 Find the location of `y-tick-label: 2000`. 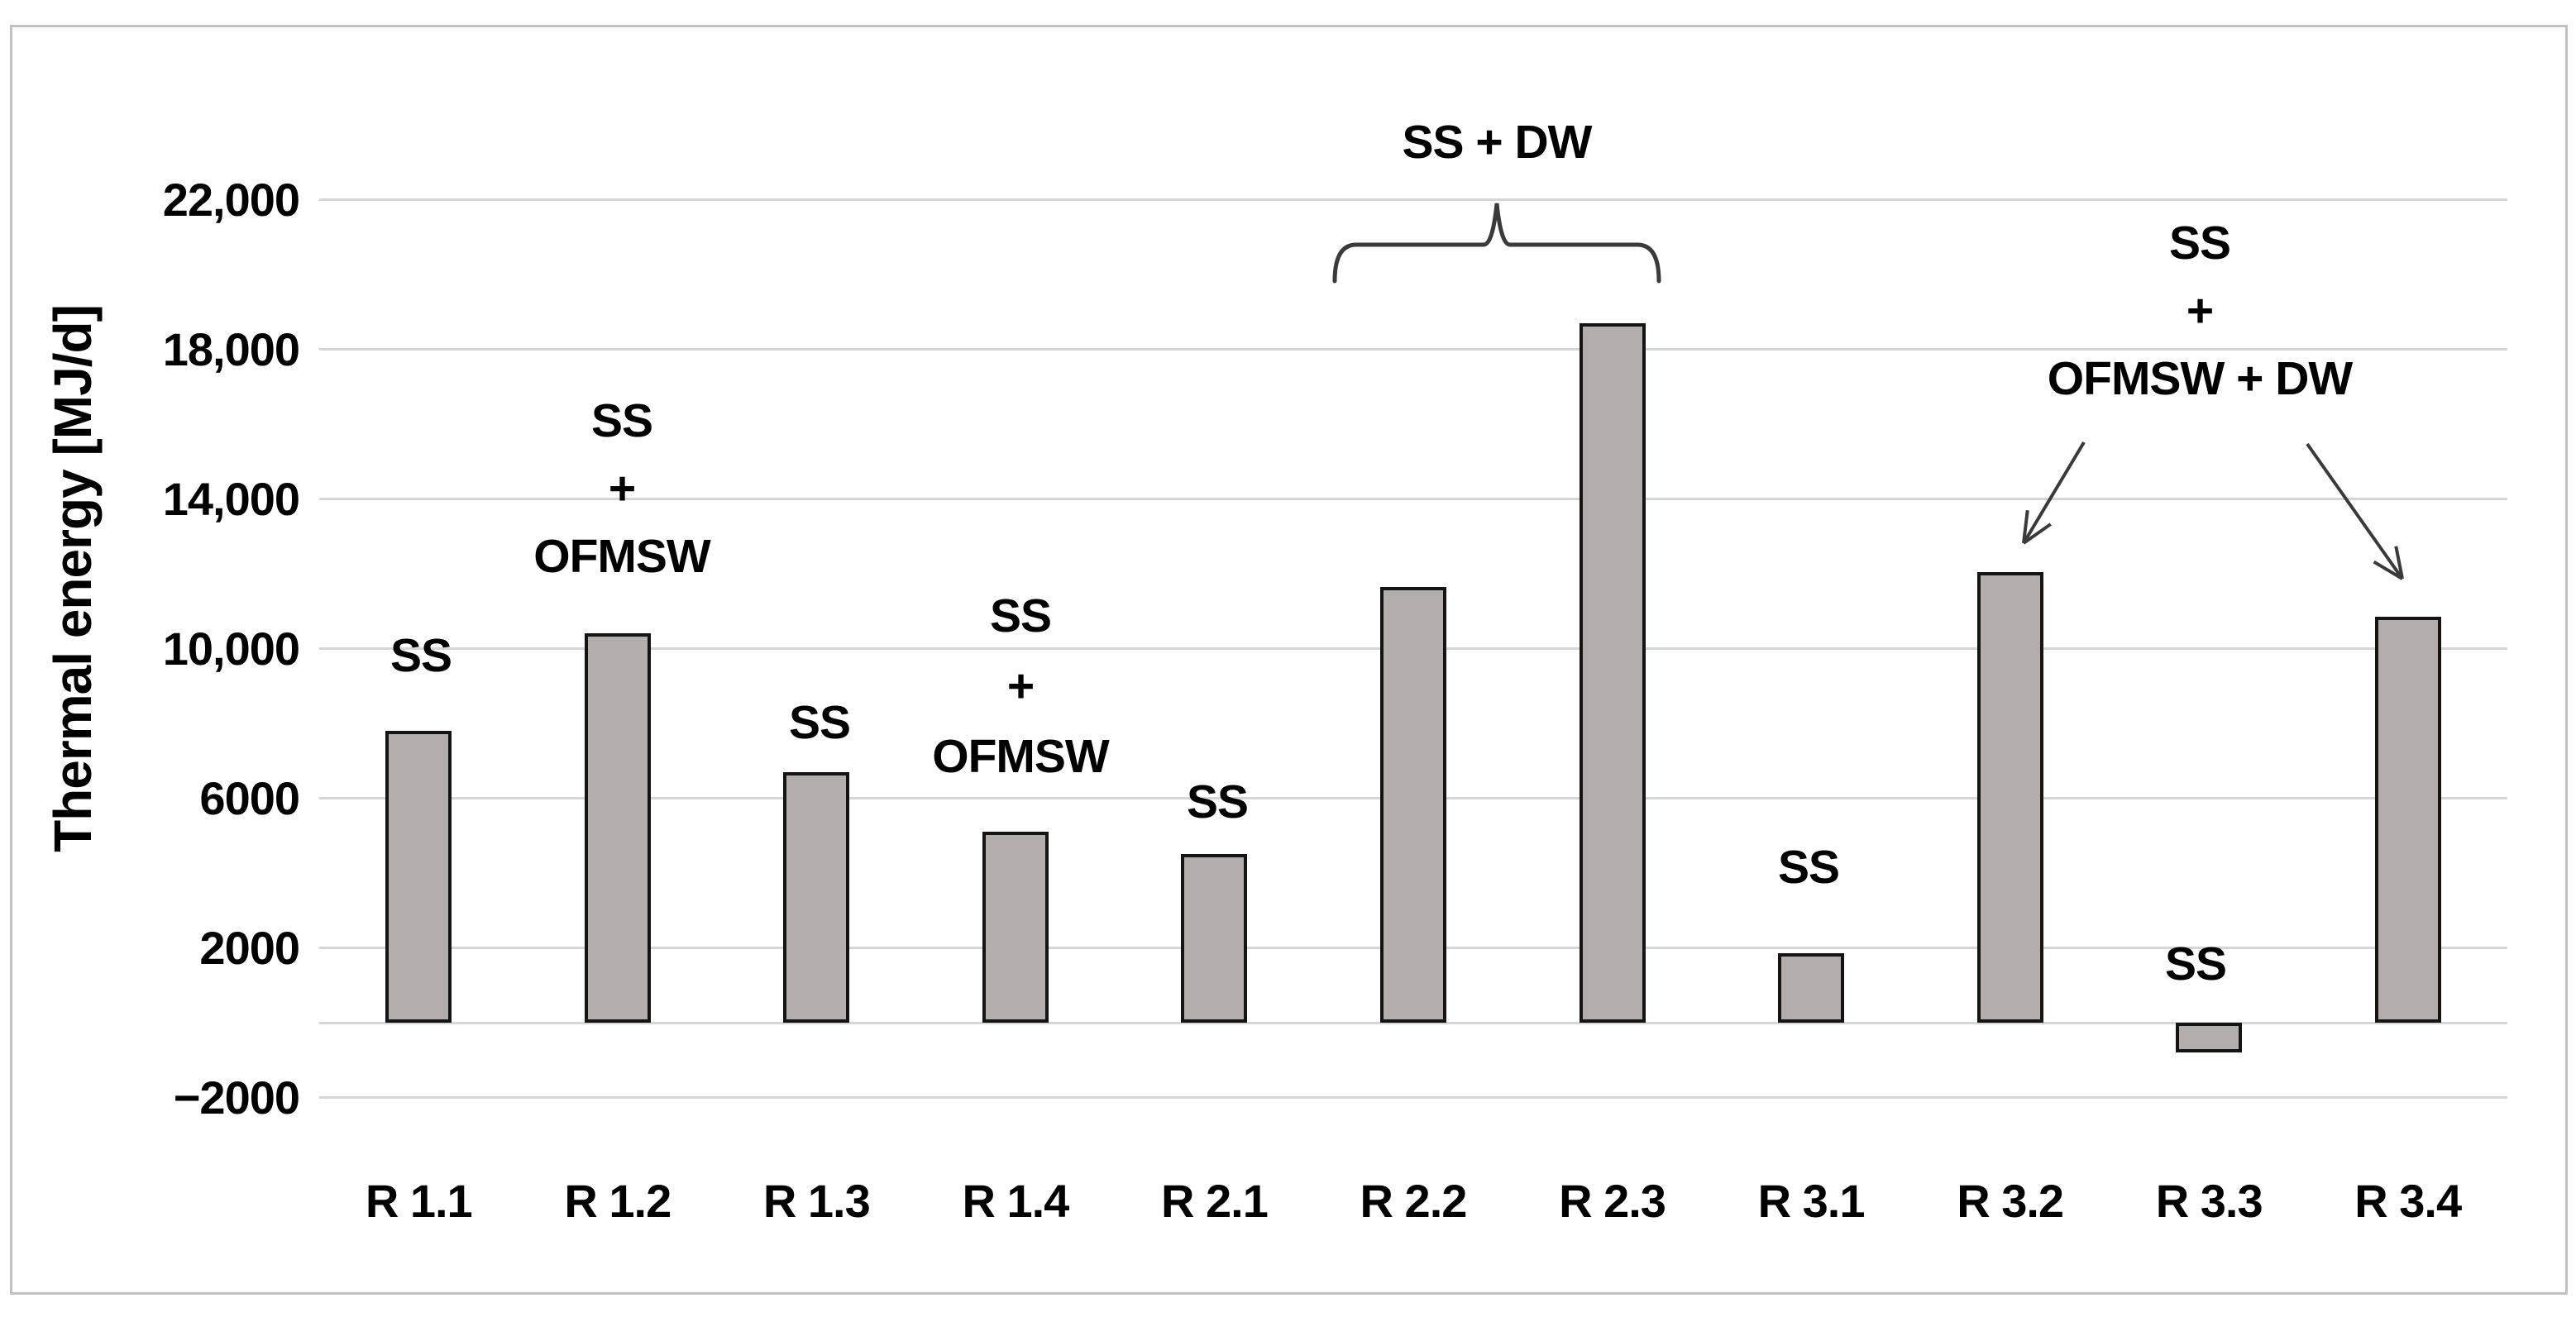

y-tick-label: 2000 is located at coordinates (250, 947).